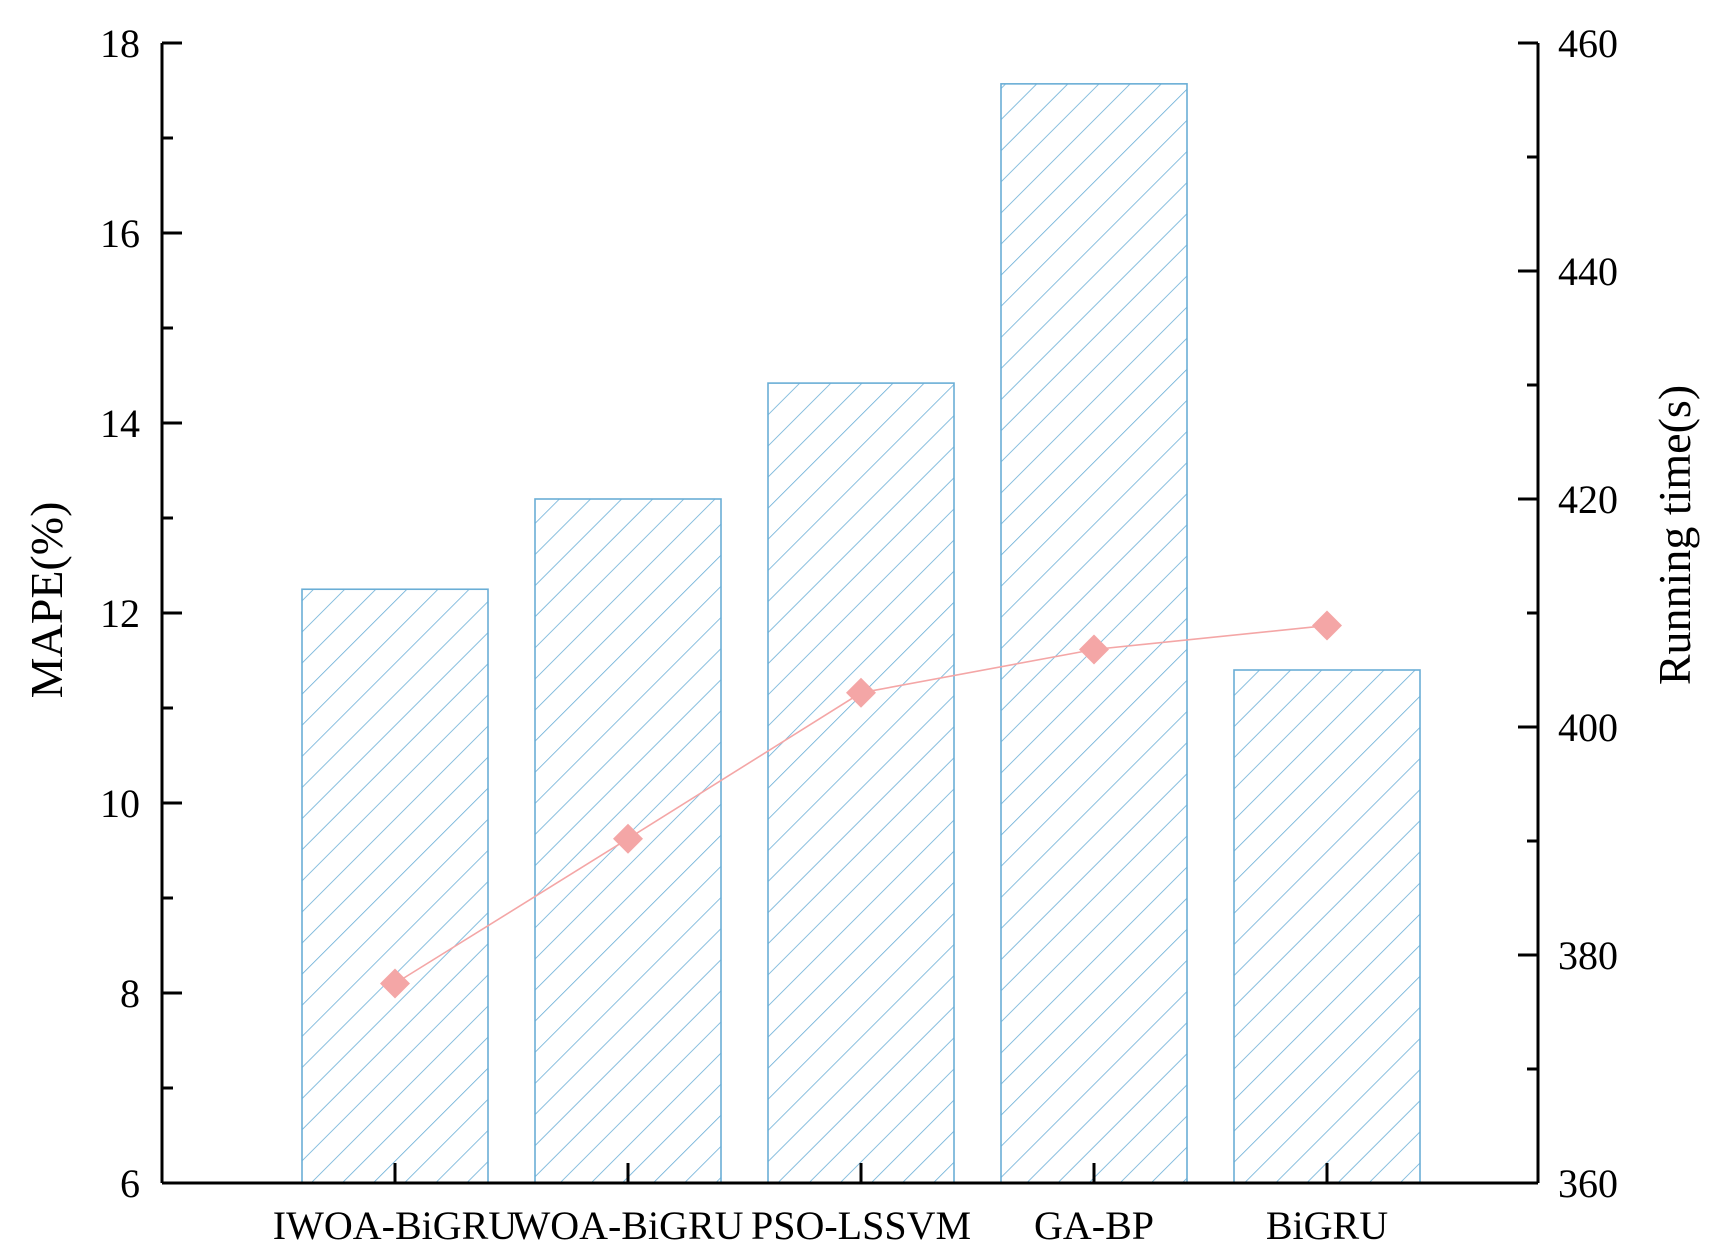  I want to click on bar-ga-bp, so click(1094, 633).